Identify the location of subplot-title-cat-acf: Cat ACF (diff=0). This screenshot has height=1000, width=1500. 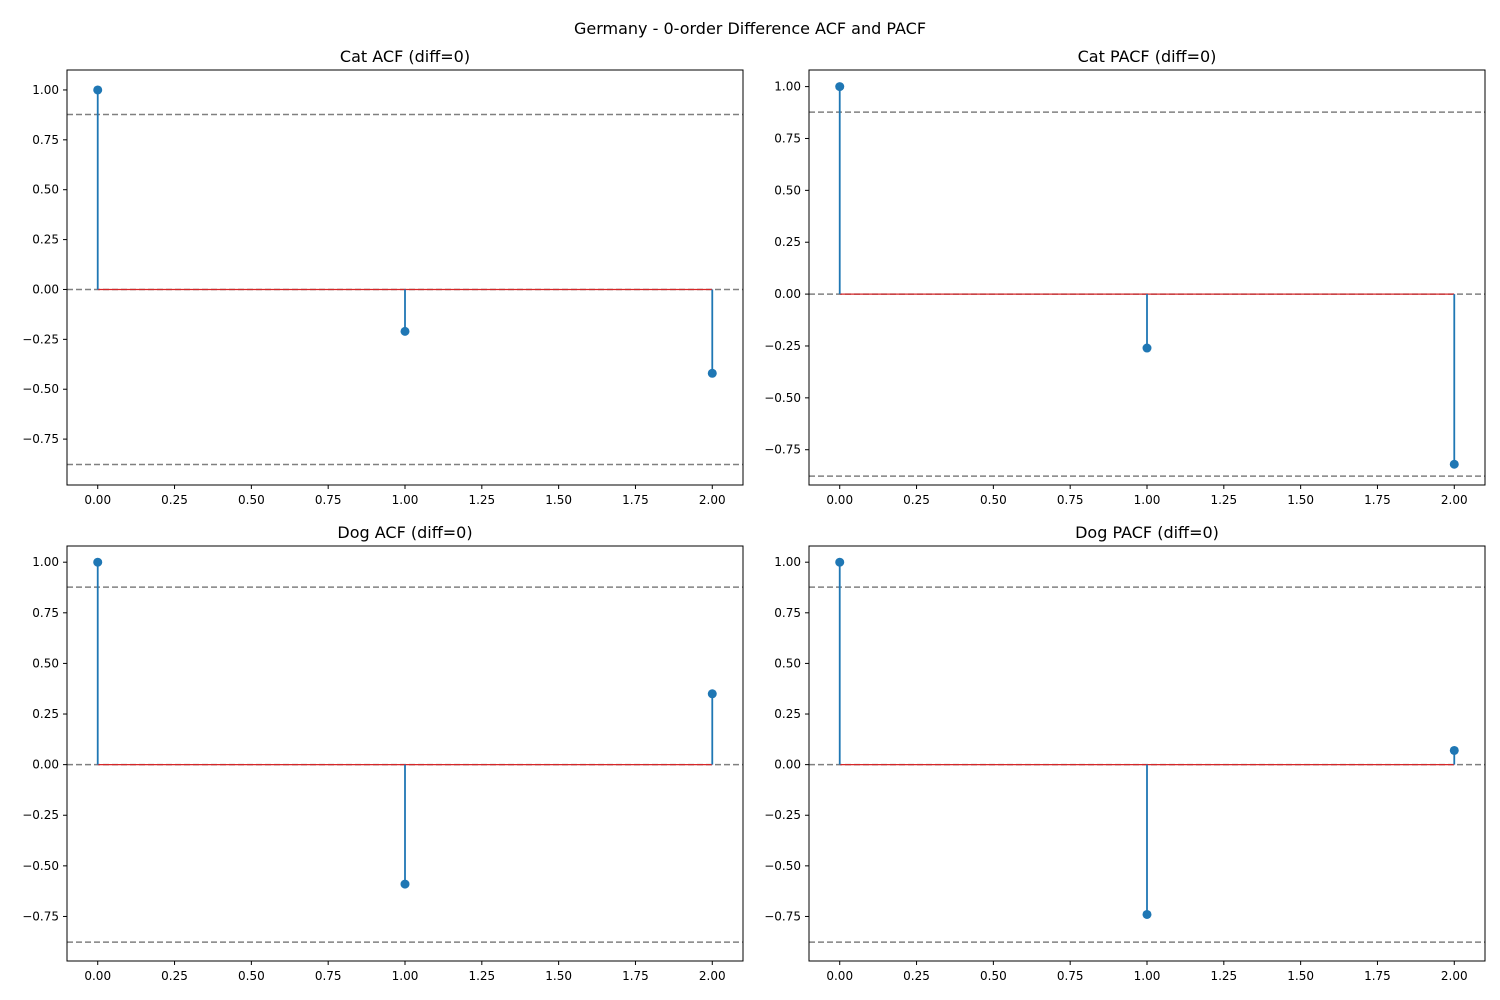
(405, 56).